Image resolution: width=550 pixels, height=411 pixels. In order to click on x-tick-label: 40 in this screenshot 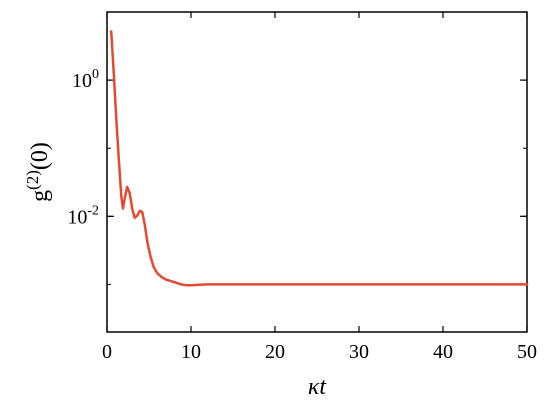, I will do `click(443, 352)`.